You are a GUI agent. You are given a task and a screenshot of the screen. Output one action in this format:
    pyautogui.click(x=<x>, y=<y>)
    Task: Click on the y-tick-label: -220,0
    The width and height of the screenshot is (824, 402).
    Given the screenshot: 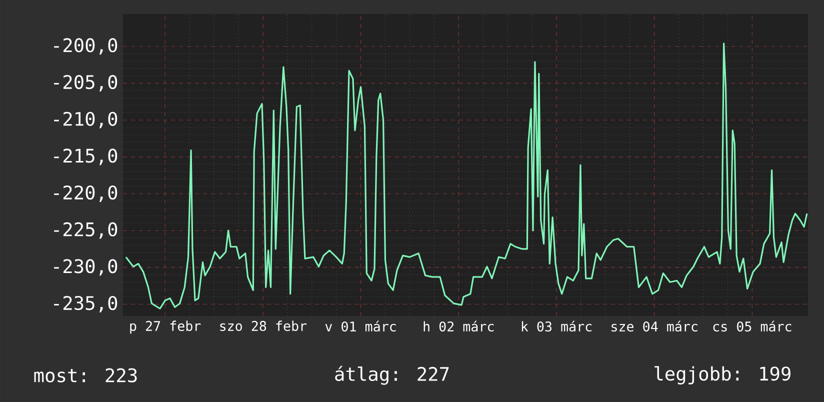 What is the action you would take?
    pyautogui.click(x=86, y=193)
    